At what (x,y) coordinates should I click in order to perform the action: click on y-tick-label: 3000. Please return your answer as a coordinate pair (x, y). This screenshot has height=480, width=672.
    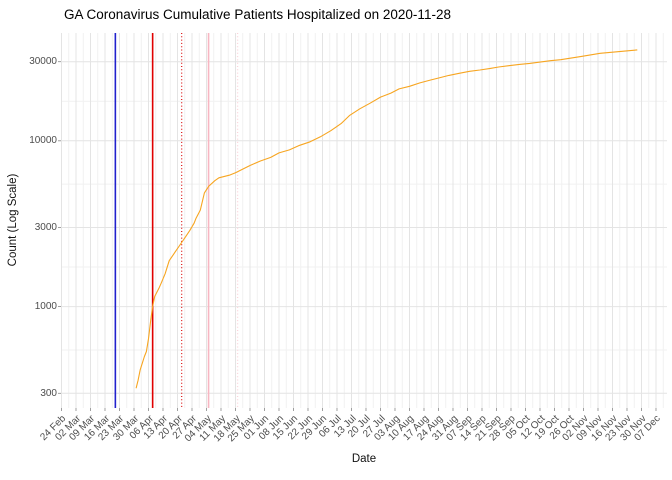
    Looking at the image, I should click on (45, 227).